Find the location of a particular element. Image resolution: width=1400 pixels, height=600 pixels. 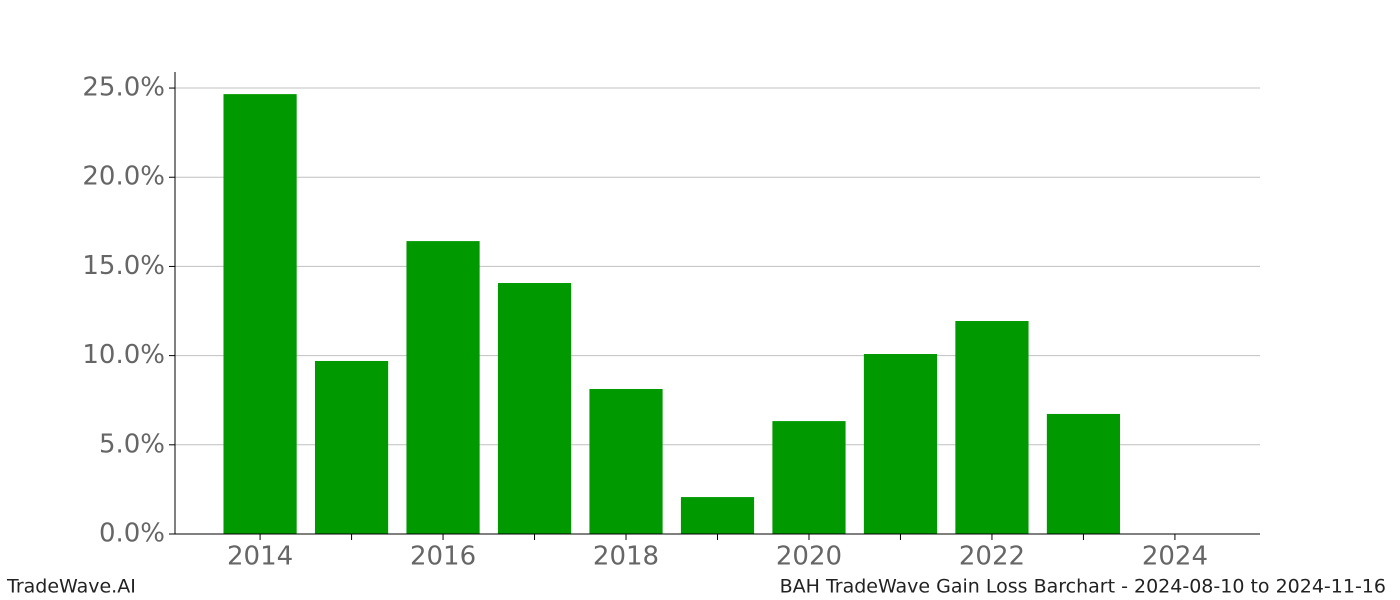

x-tick-label: 2022 is located at coordinates (992, 557).